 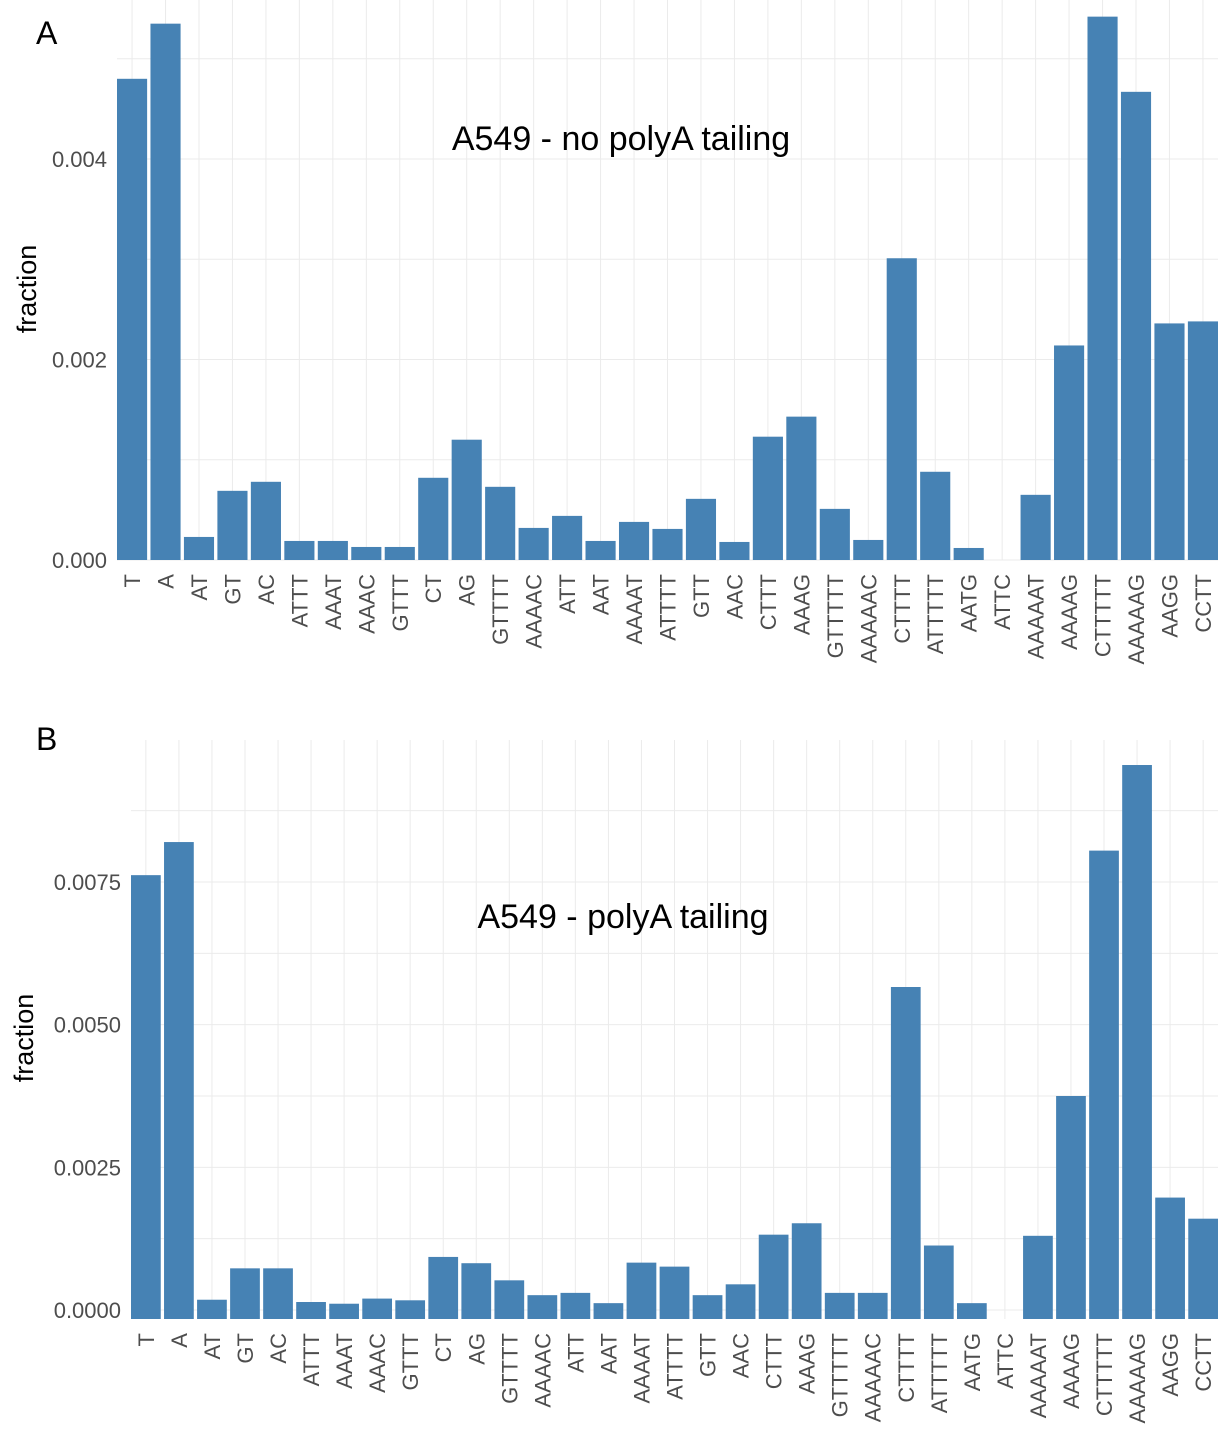 What do you see at coordinates (873, 1377) in the screenshot?
I see `x-tick-label: AAAAAC` at bounding box center [873, 1377].